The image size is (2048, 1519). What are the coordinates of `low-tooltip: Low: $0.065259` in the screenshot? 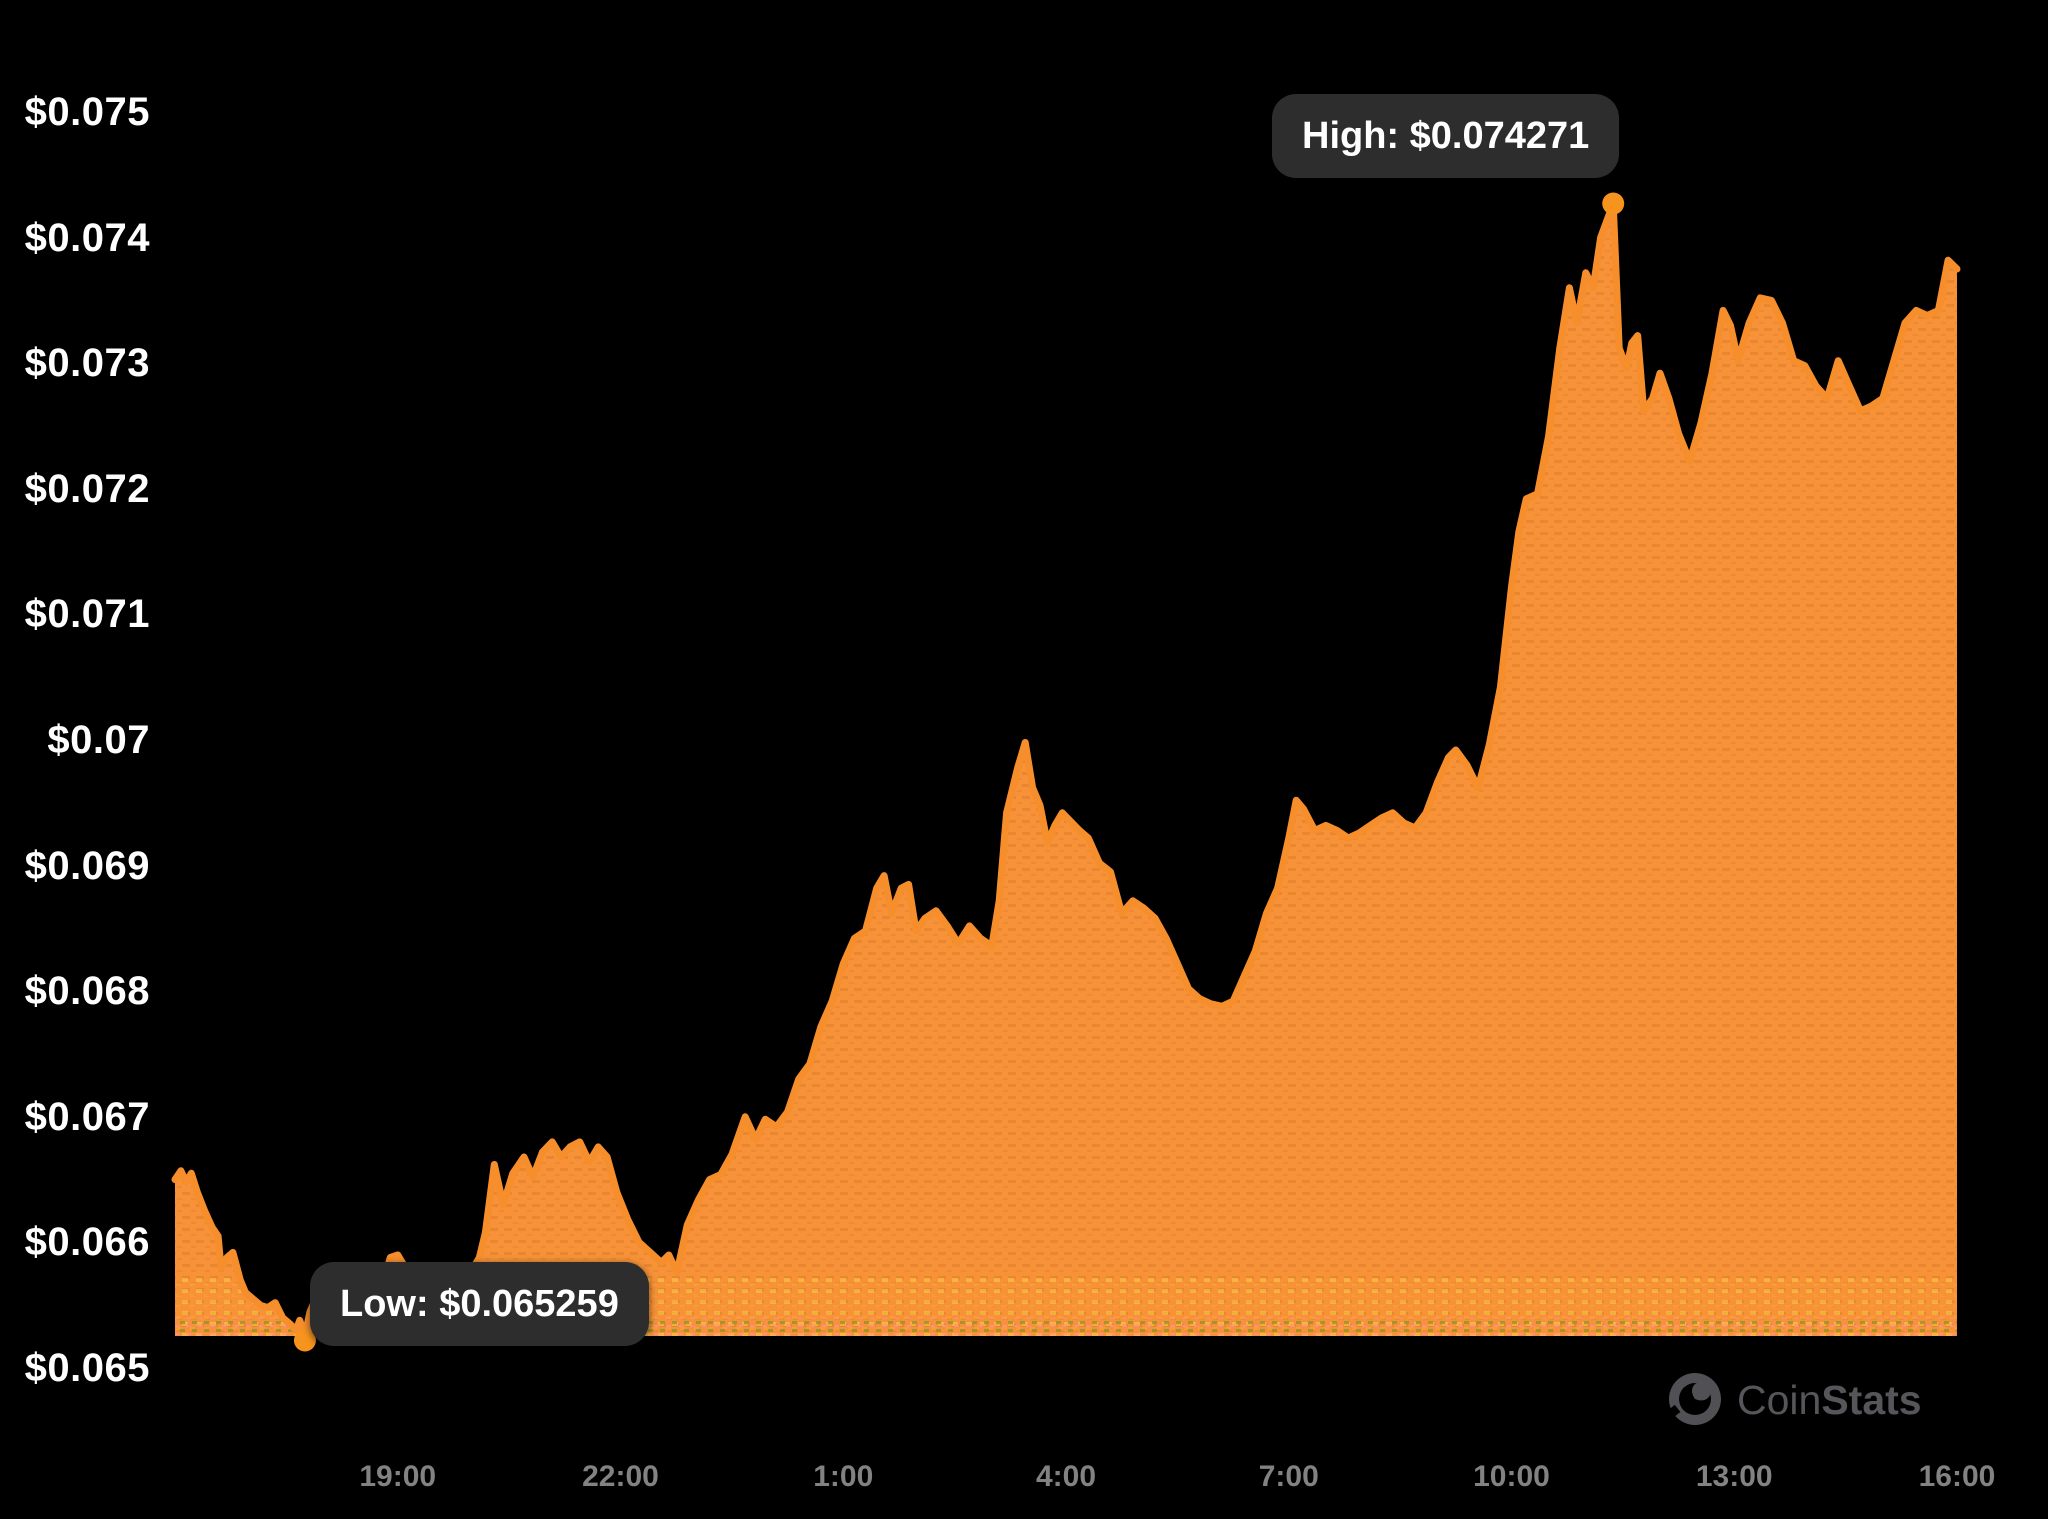 It's located at (479, 1304).